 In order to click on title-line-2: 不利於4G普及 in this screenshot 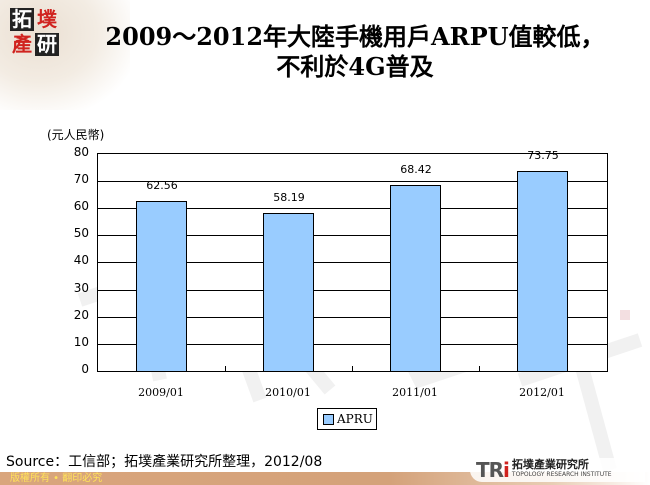, I will do `click(355, 66)`.